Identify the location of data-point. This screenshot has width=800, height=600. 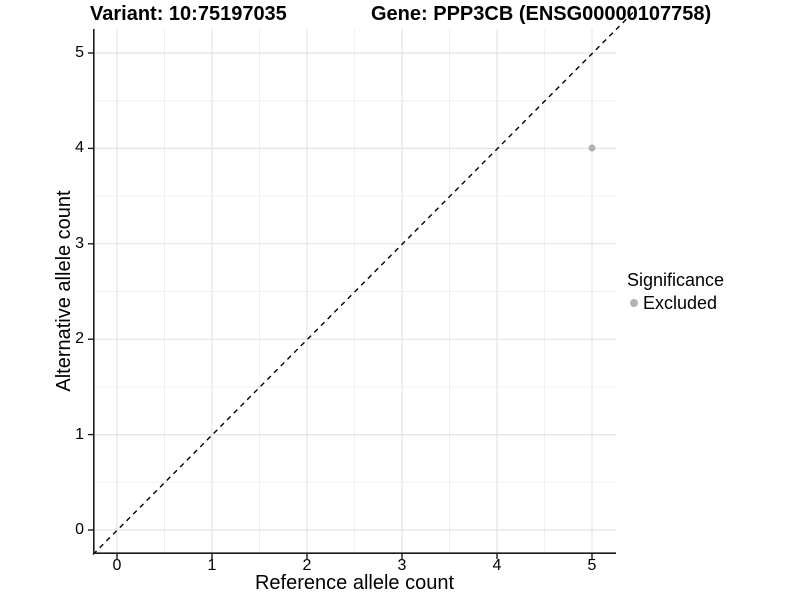
(592, 148).